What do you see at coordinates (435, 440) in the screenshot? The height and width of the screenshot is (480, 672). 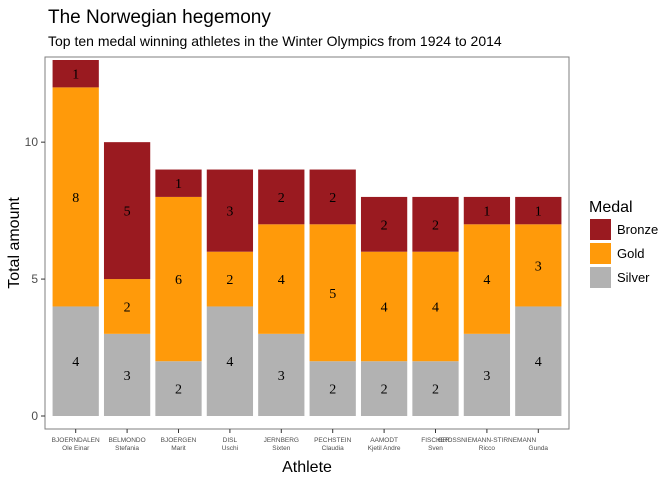 I see `x-tick-label-surname: FISCHER` at bounding box center [435, 440].